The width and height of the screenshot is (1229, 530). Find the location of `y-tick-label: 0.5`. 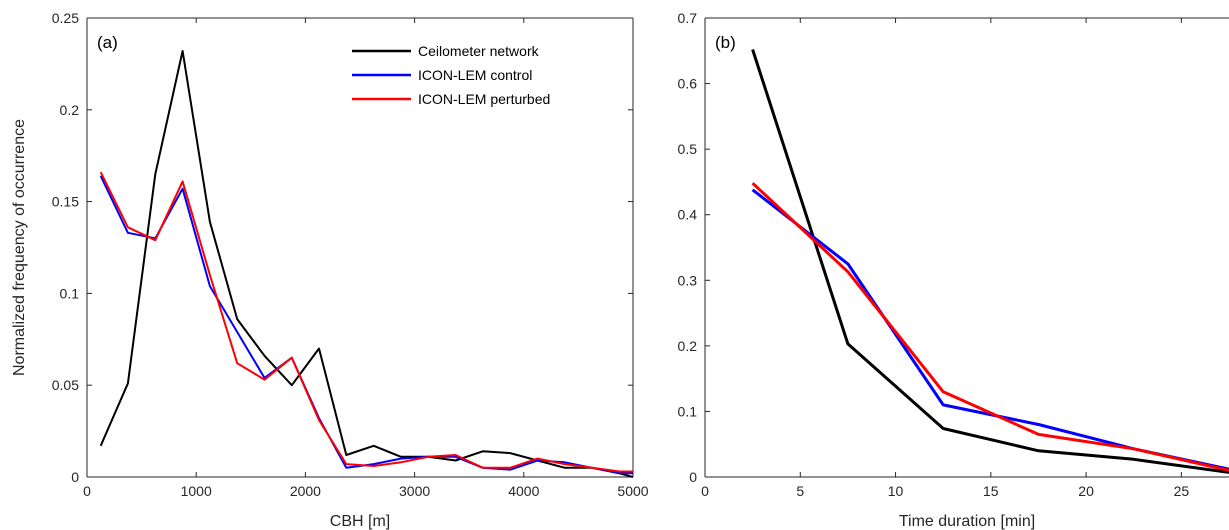

y-tick-label: 0.5 is located at coordinates (688, 149).